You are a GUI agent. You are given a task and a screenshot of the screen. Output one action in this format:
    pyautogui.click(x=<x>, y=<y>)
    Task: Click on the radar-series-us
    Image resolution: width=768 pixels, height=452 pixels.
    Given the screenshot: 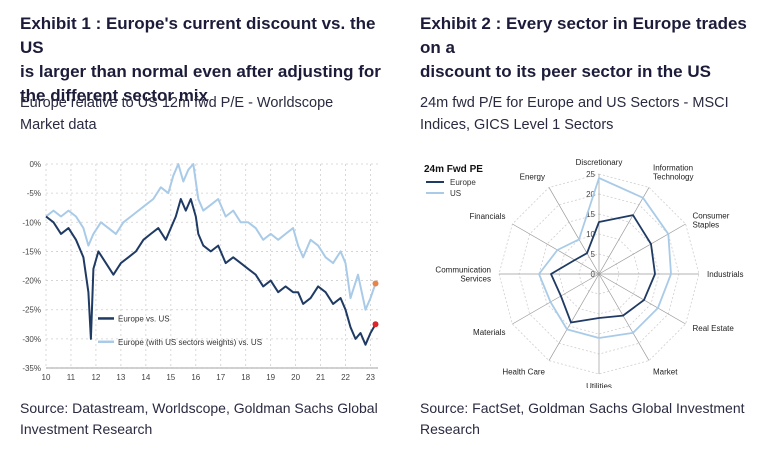 What is the action you would take?
    pyautogui.click(x=605, y=258)
    